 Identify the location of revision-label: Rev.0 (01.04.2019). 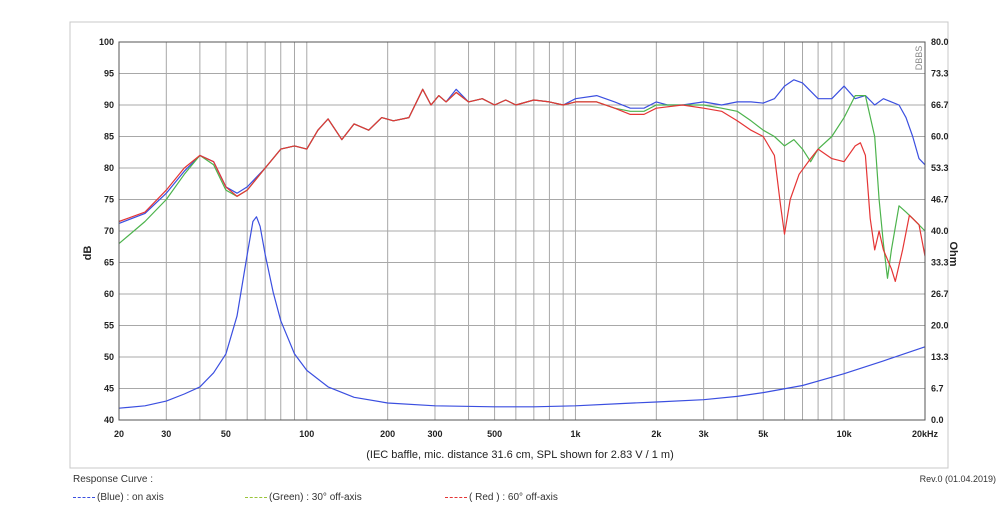
(957, 479).